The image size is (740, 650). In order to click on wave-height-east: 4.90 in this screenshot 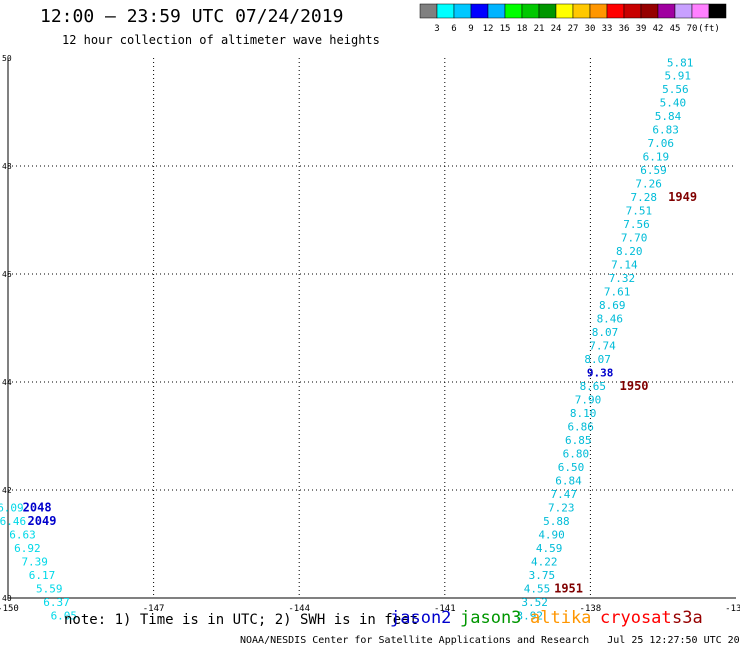, I will do `click(551, 535)`.